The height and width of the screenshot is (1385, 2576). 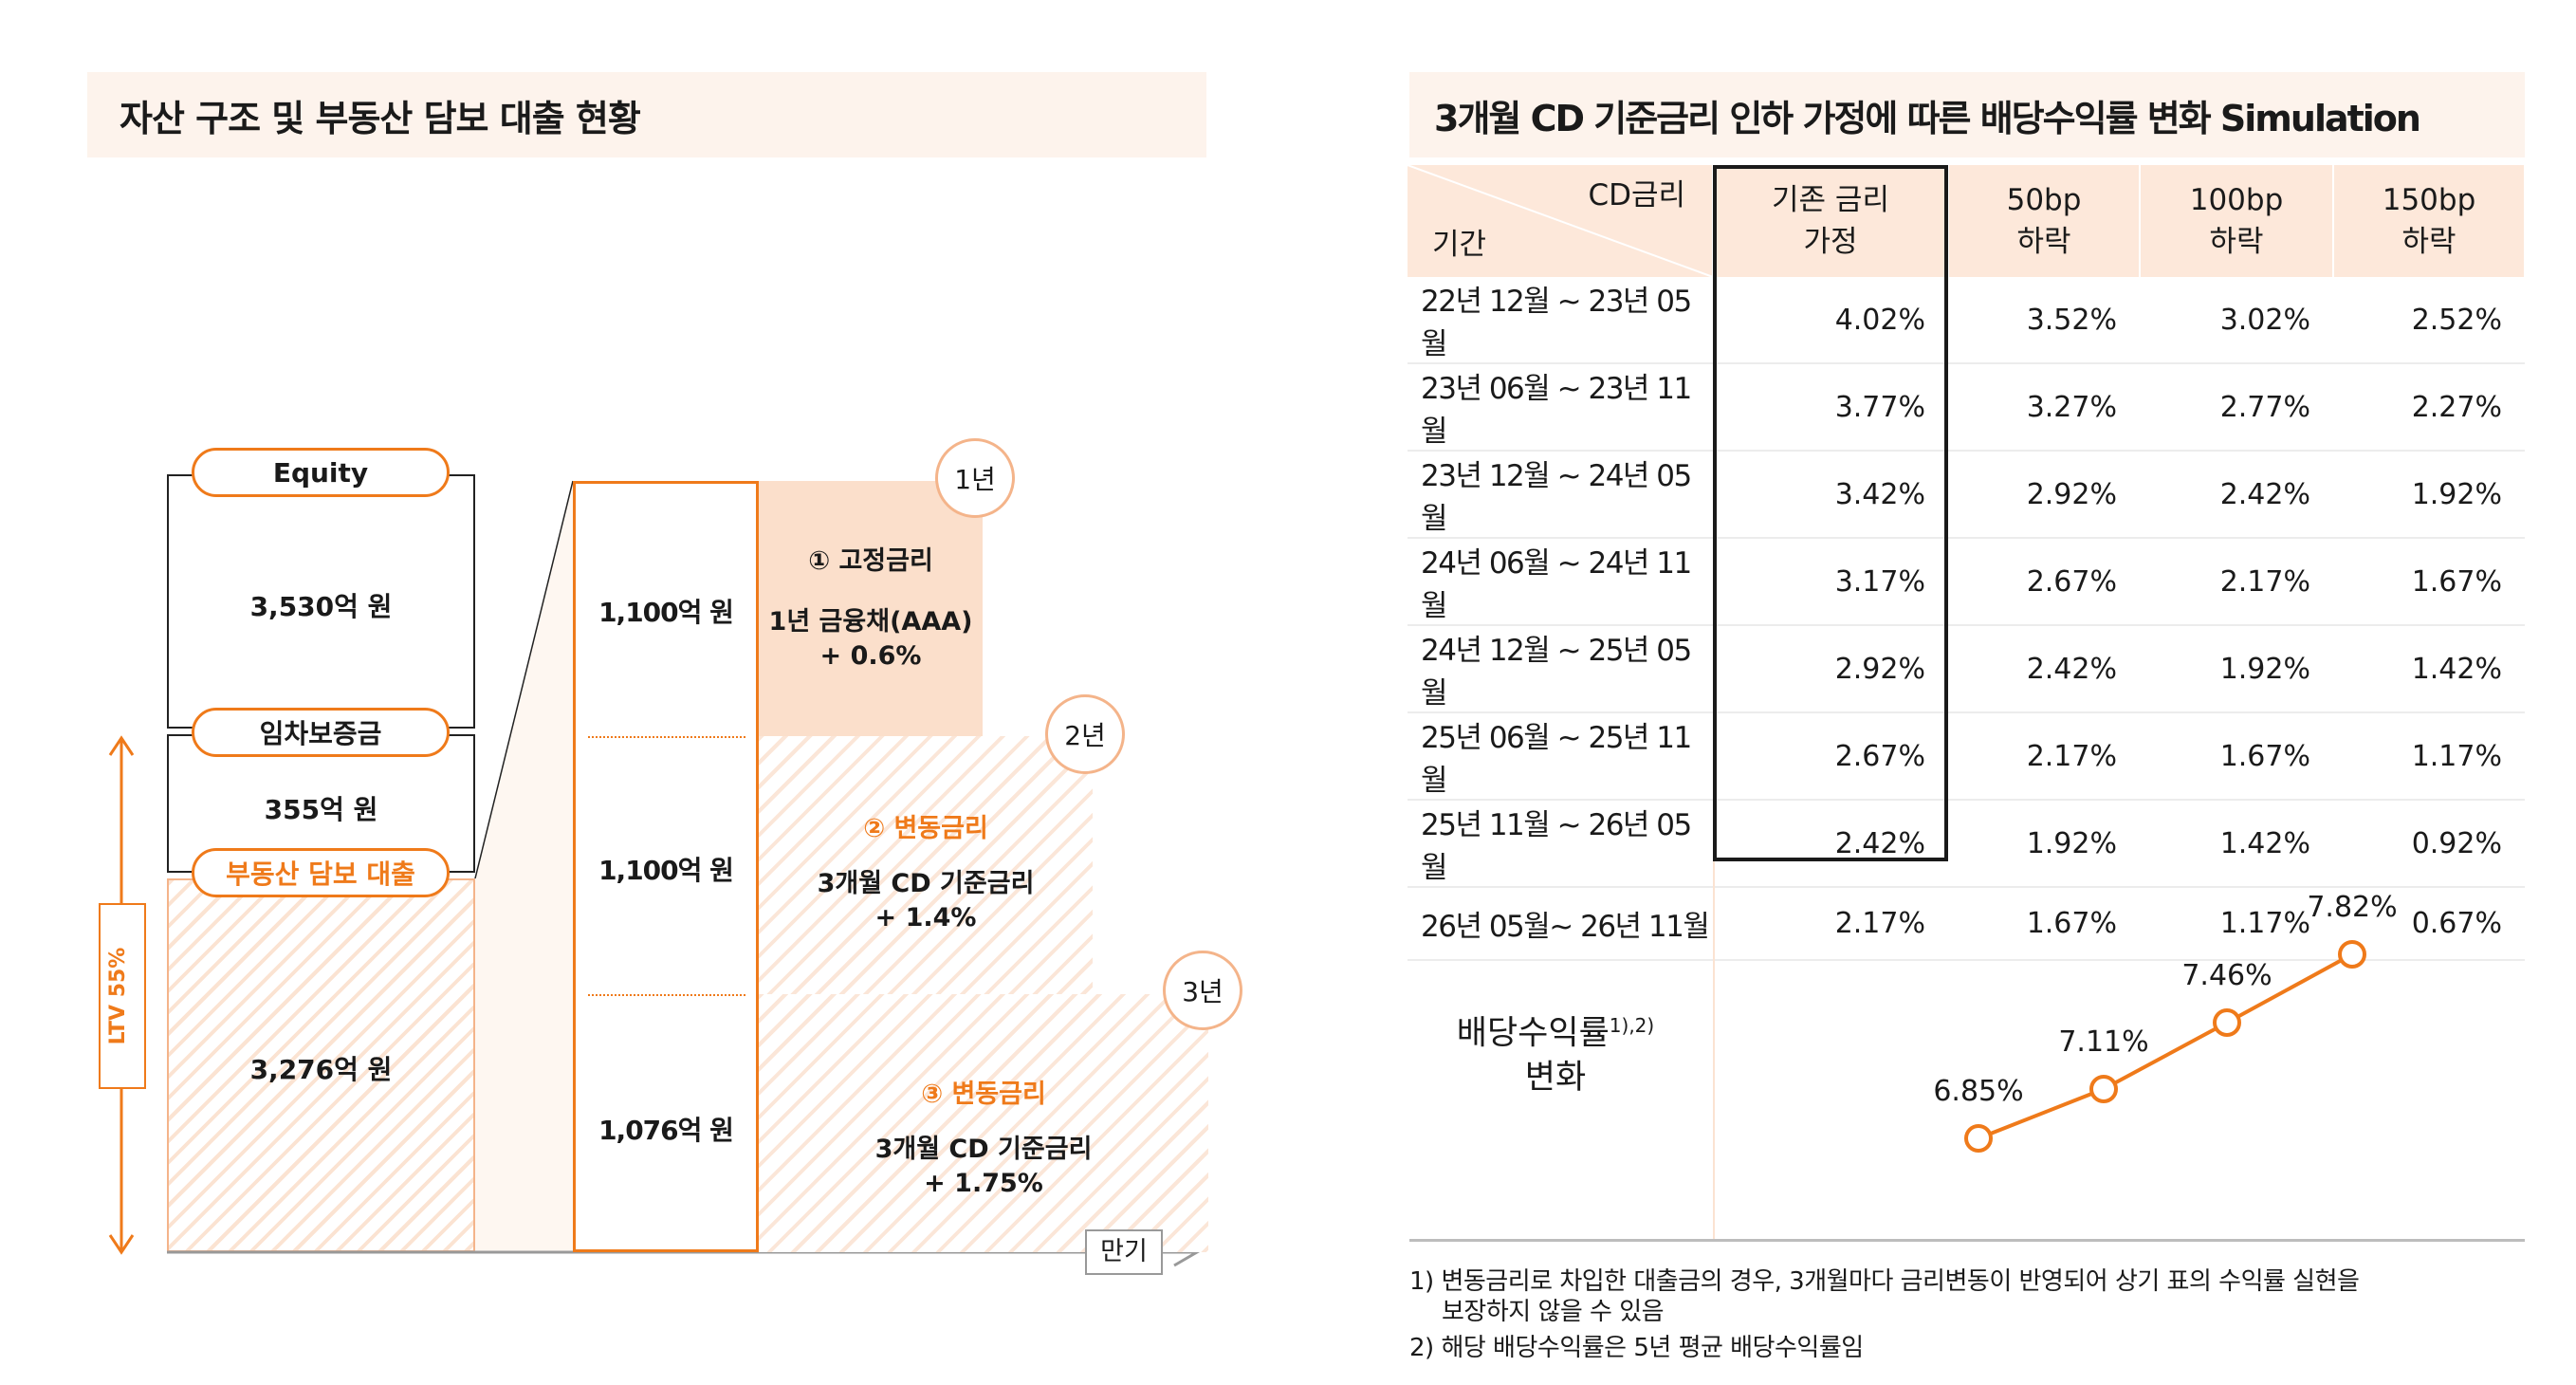 What do you see at coordinates (1560, 321) in the screenshot?
I see `period-cell: 22년 12월 ~ 23년 05월` at bounding box center [1560, 321].